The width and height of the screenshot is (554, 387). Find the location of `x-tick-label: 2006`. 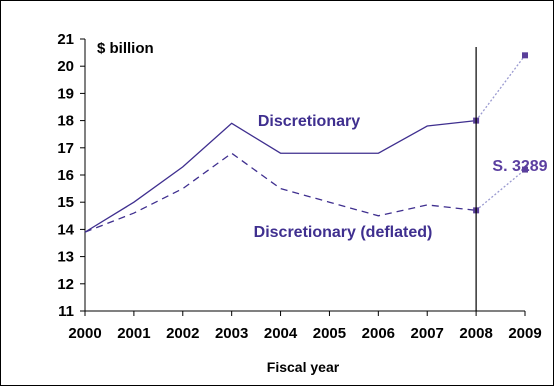

x-tick-label: 2006 is located at coordinates (378, 333).